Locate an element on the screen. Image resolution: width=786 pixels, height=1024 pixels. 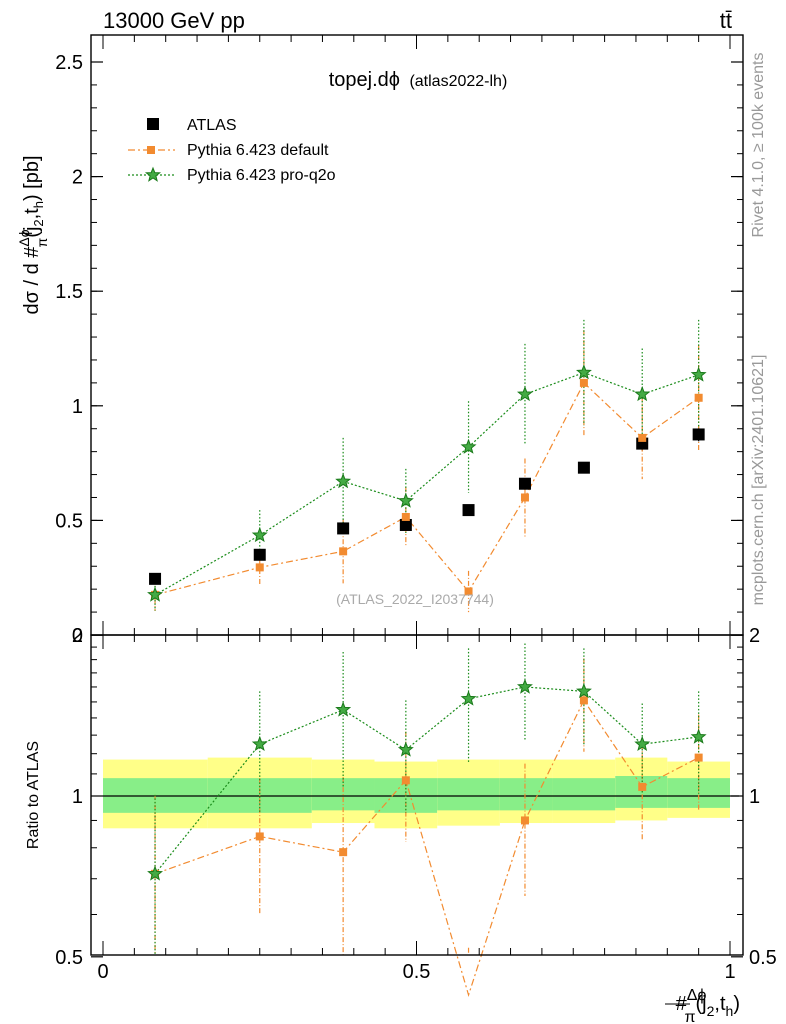
y-label-sub2: h is located at coordinates (38, 204).